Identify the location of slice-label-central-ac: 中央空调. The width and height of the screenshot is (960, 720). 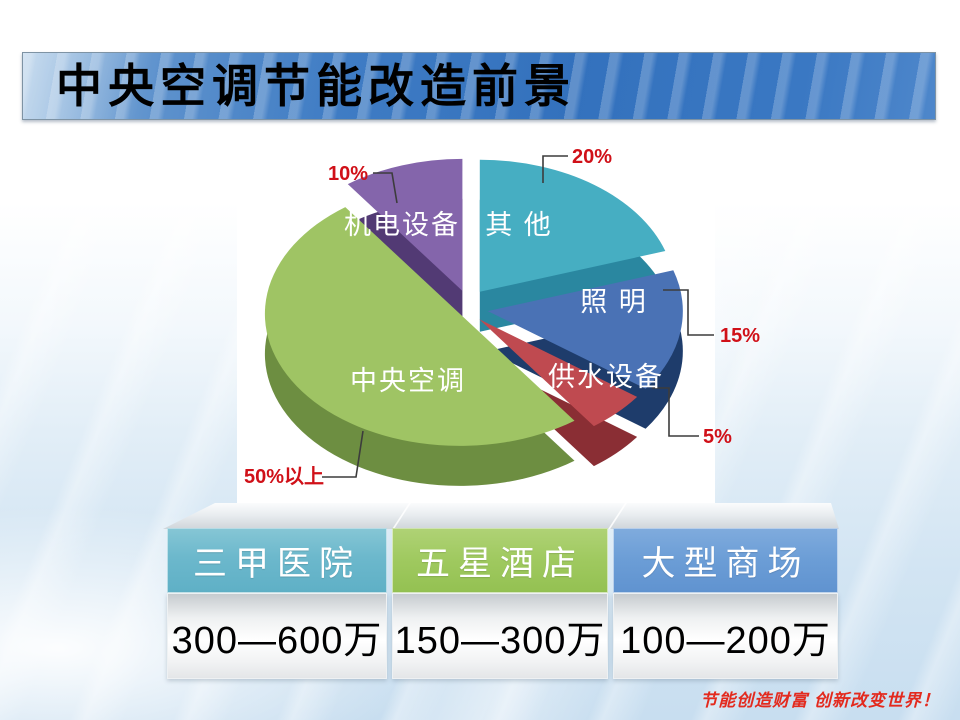
(408, 381).